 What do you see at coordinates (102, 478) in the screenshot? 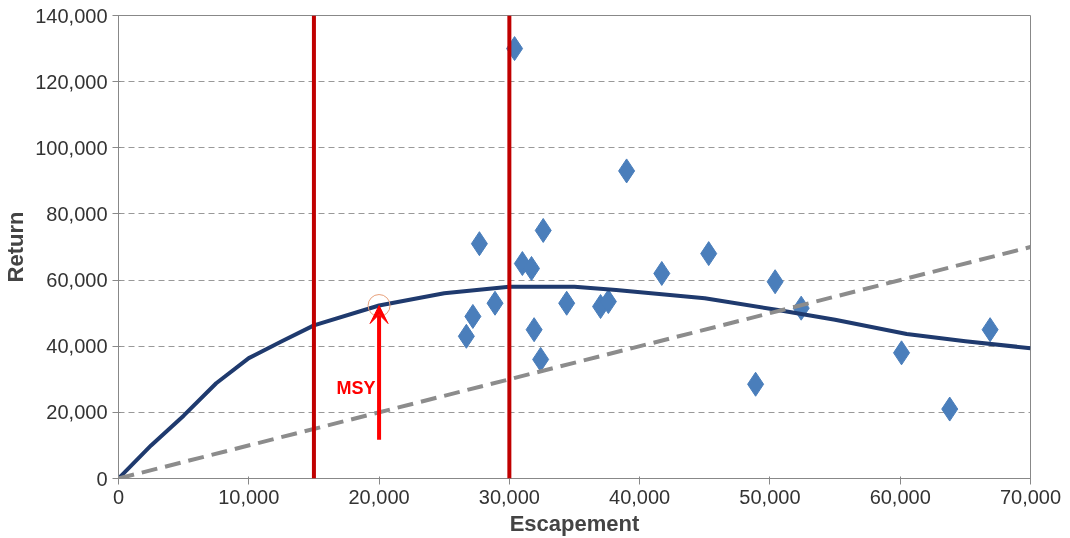
I see `y-tick-label: 0` at bounding box center [102, 478].